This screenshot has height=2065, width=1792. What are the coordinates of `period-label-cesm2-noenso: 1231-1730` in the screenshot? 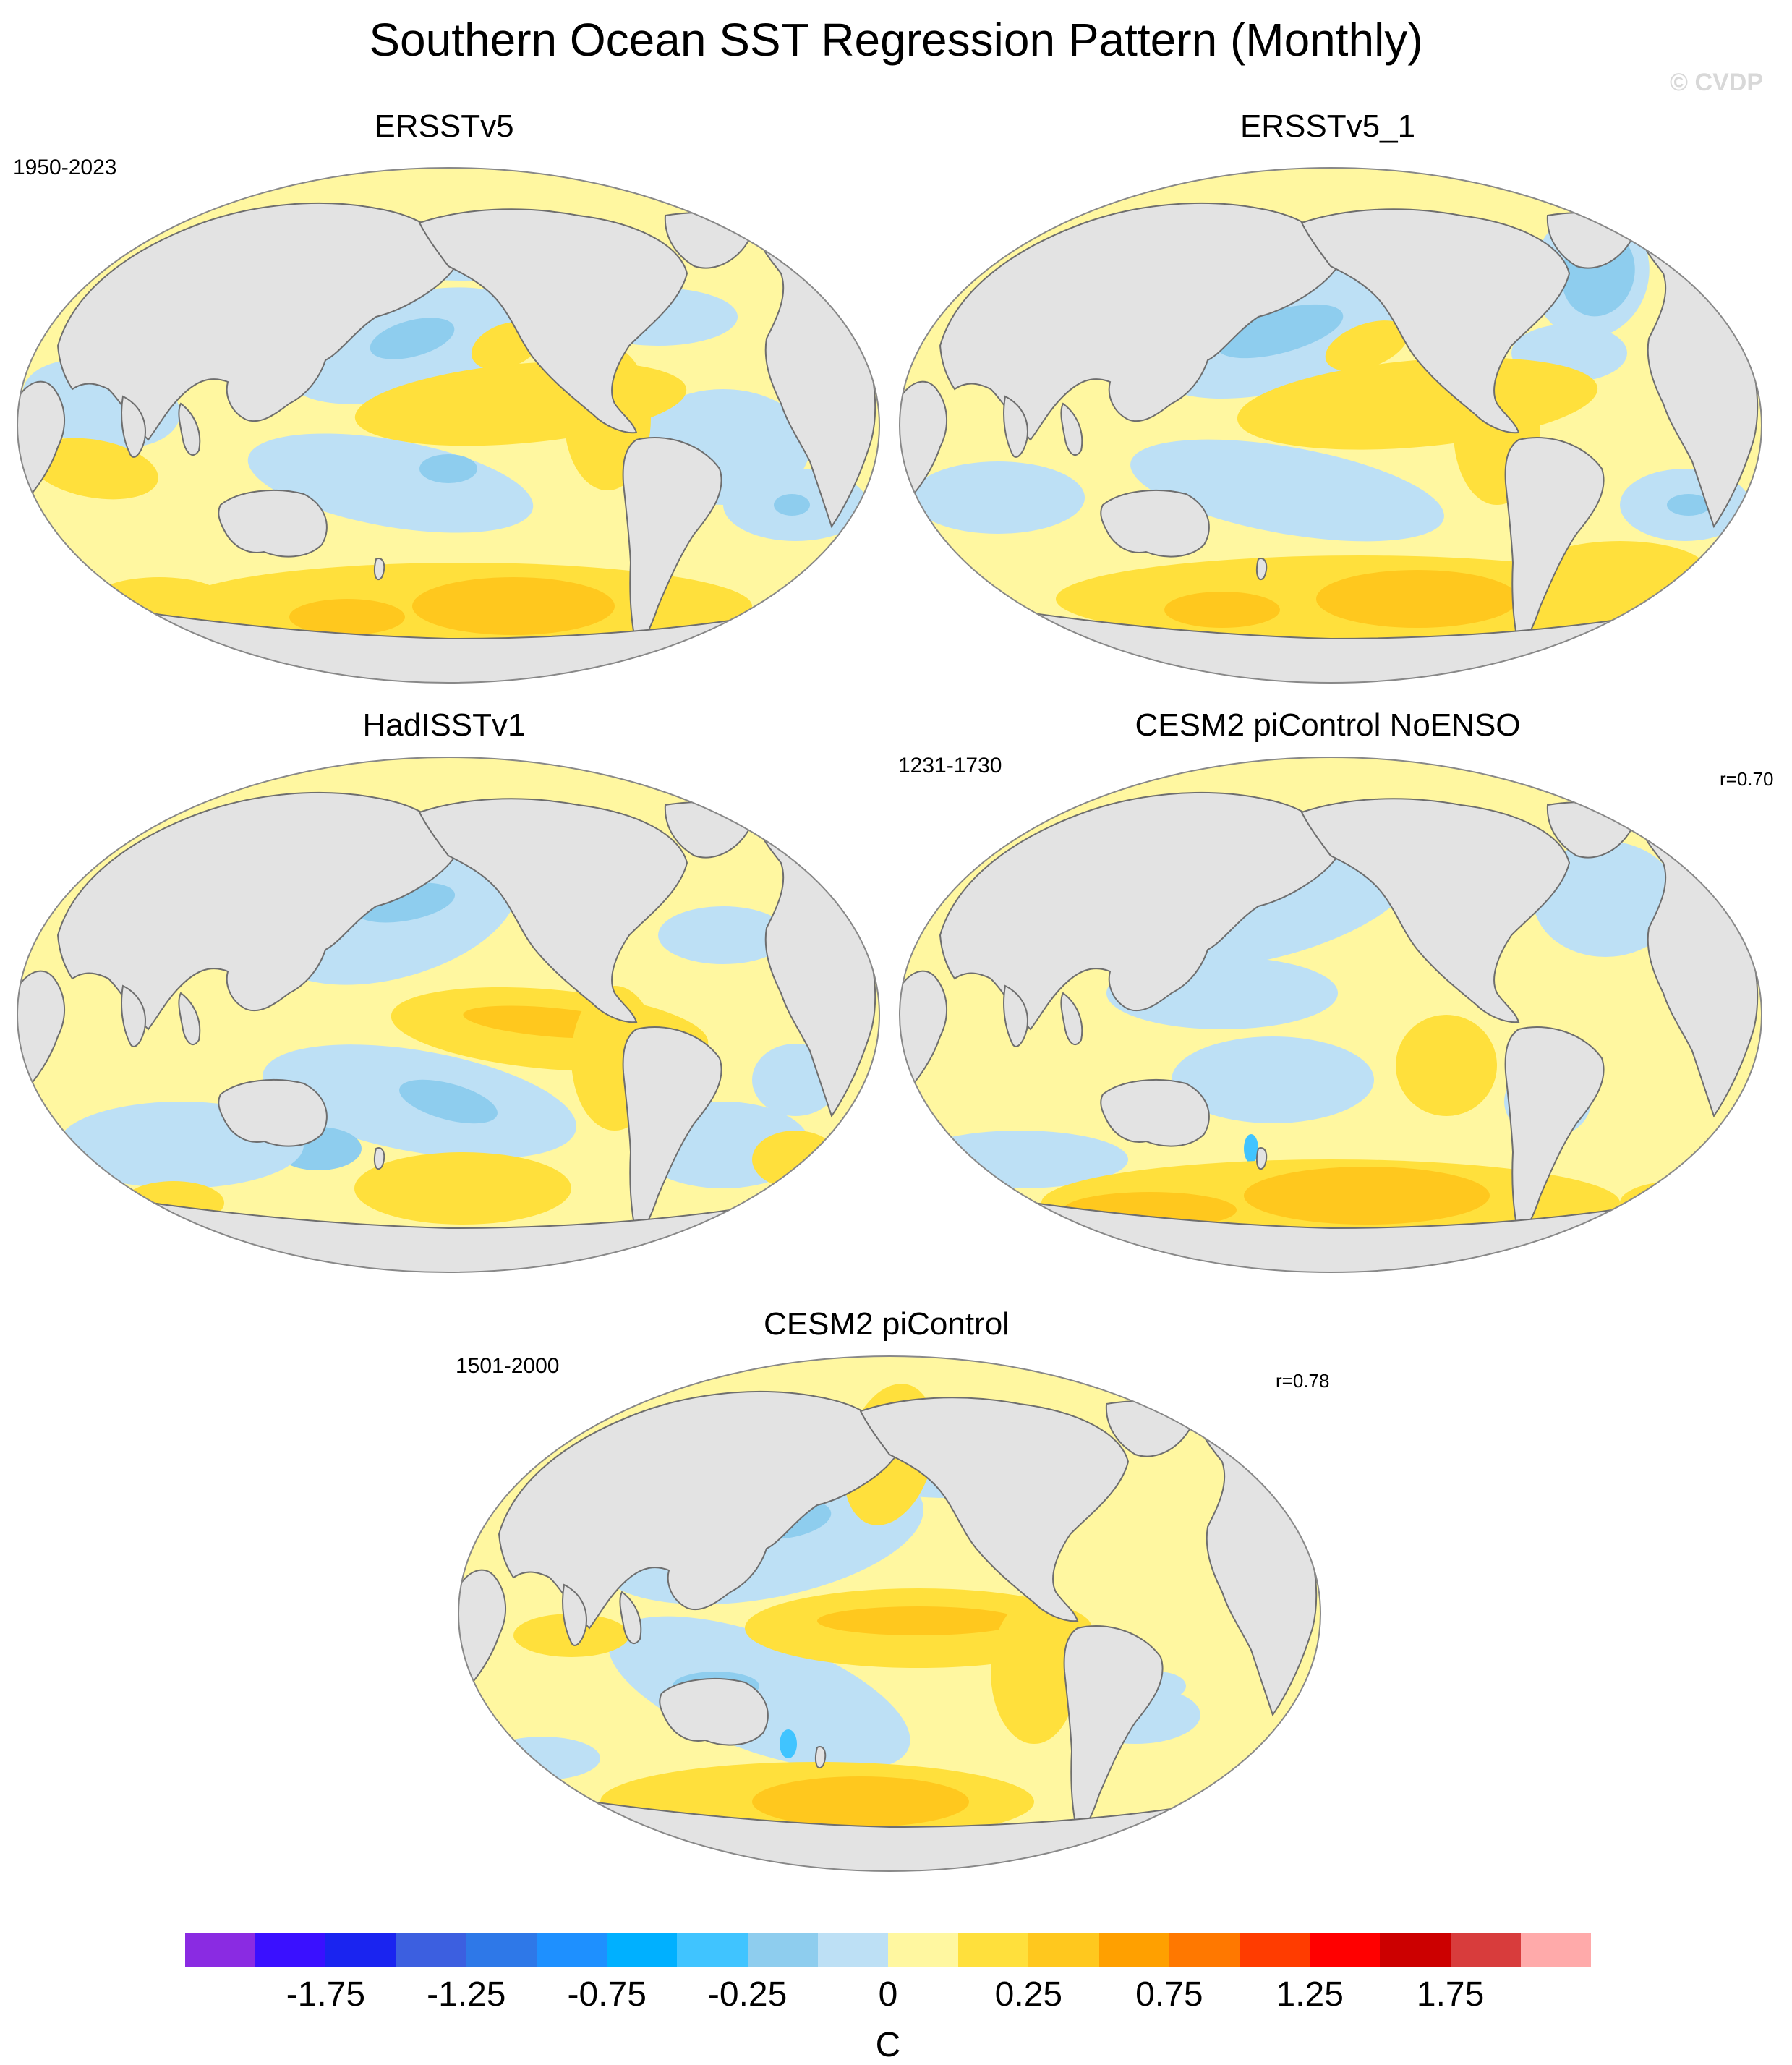 It's located at (950, 766).